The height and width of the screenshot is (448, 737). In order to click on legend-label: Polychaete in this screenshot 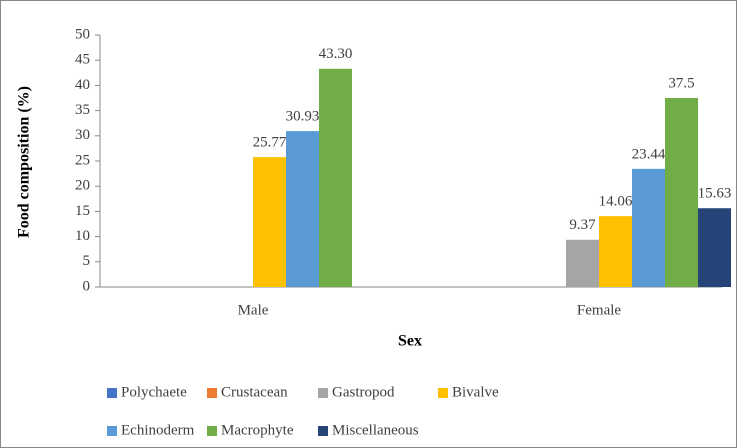, I will do `click(154, 392)`.